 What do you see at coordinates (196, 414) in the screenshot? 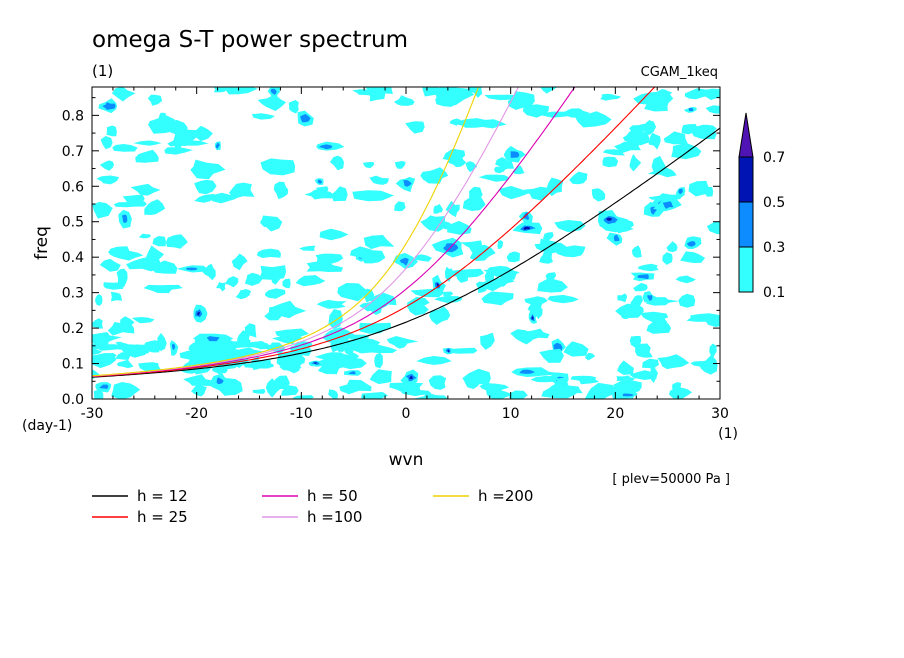
I see `x-tick-label: -20` at bounding box center [196, 414].